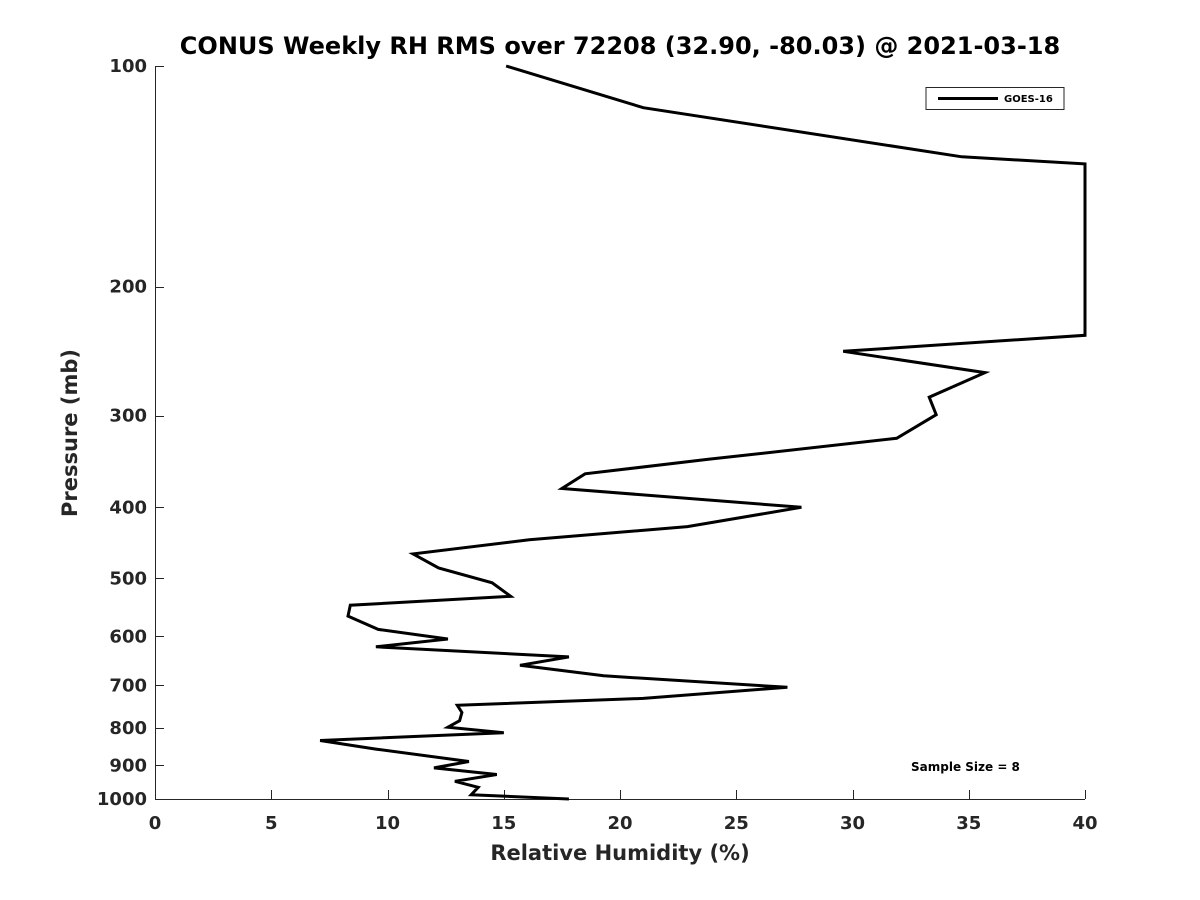 This screenshot has width=1200, height=900. What do you see at coordinates (619, 853) in the screenshot?
I see `x-axis-label: Relative Humidity (%)` at bounding box center [619, 853].